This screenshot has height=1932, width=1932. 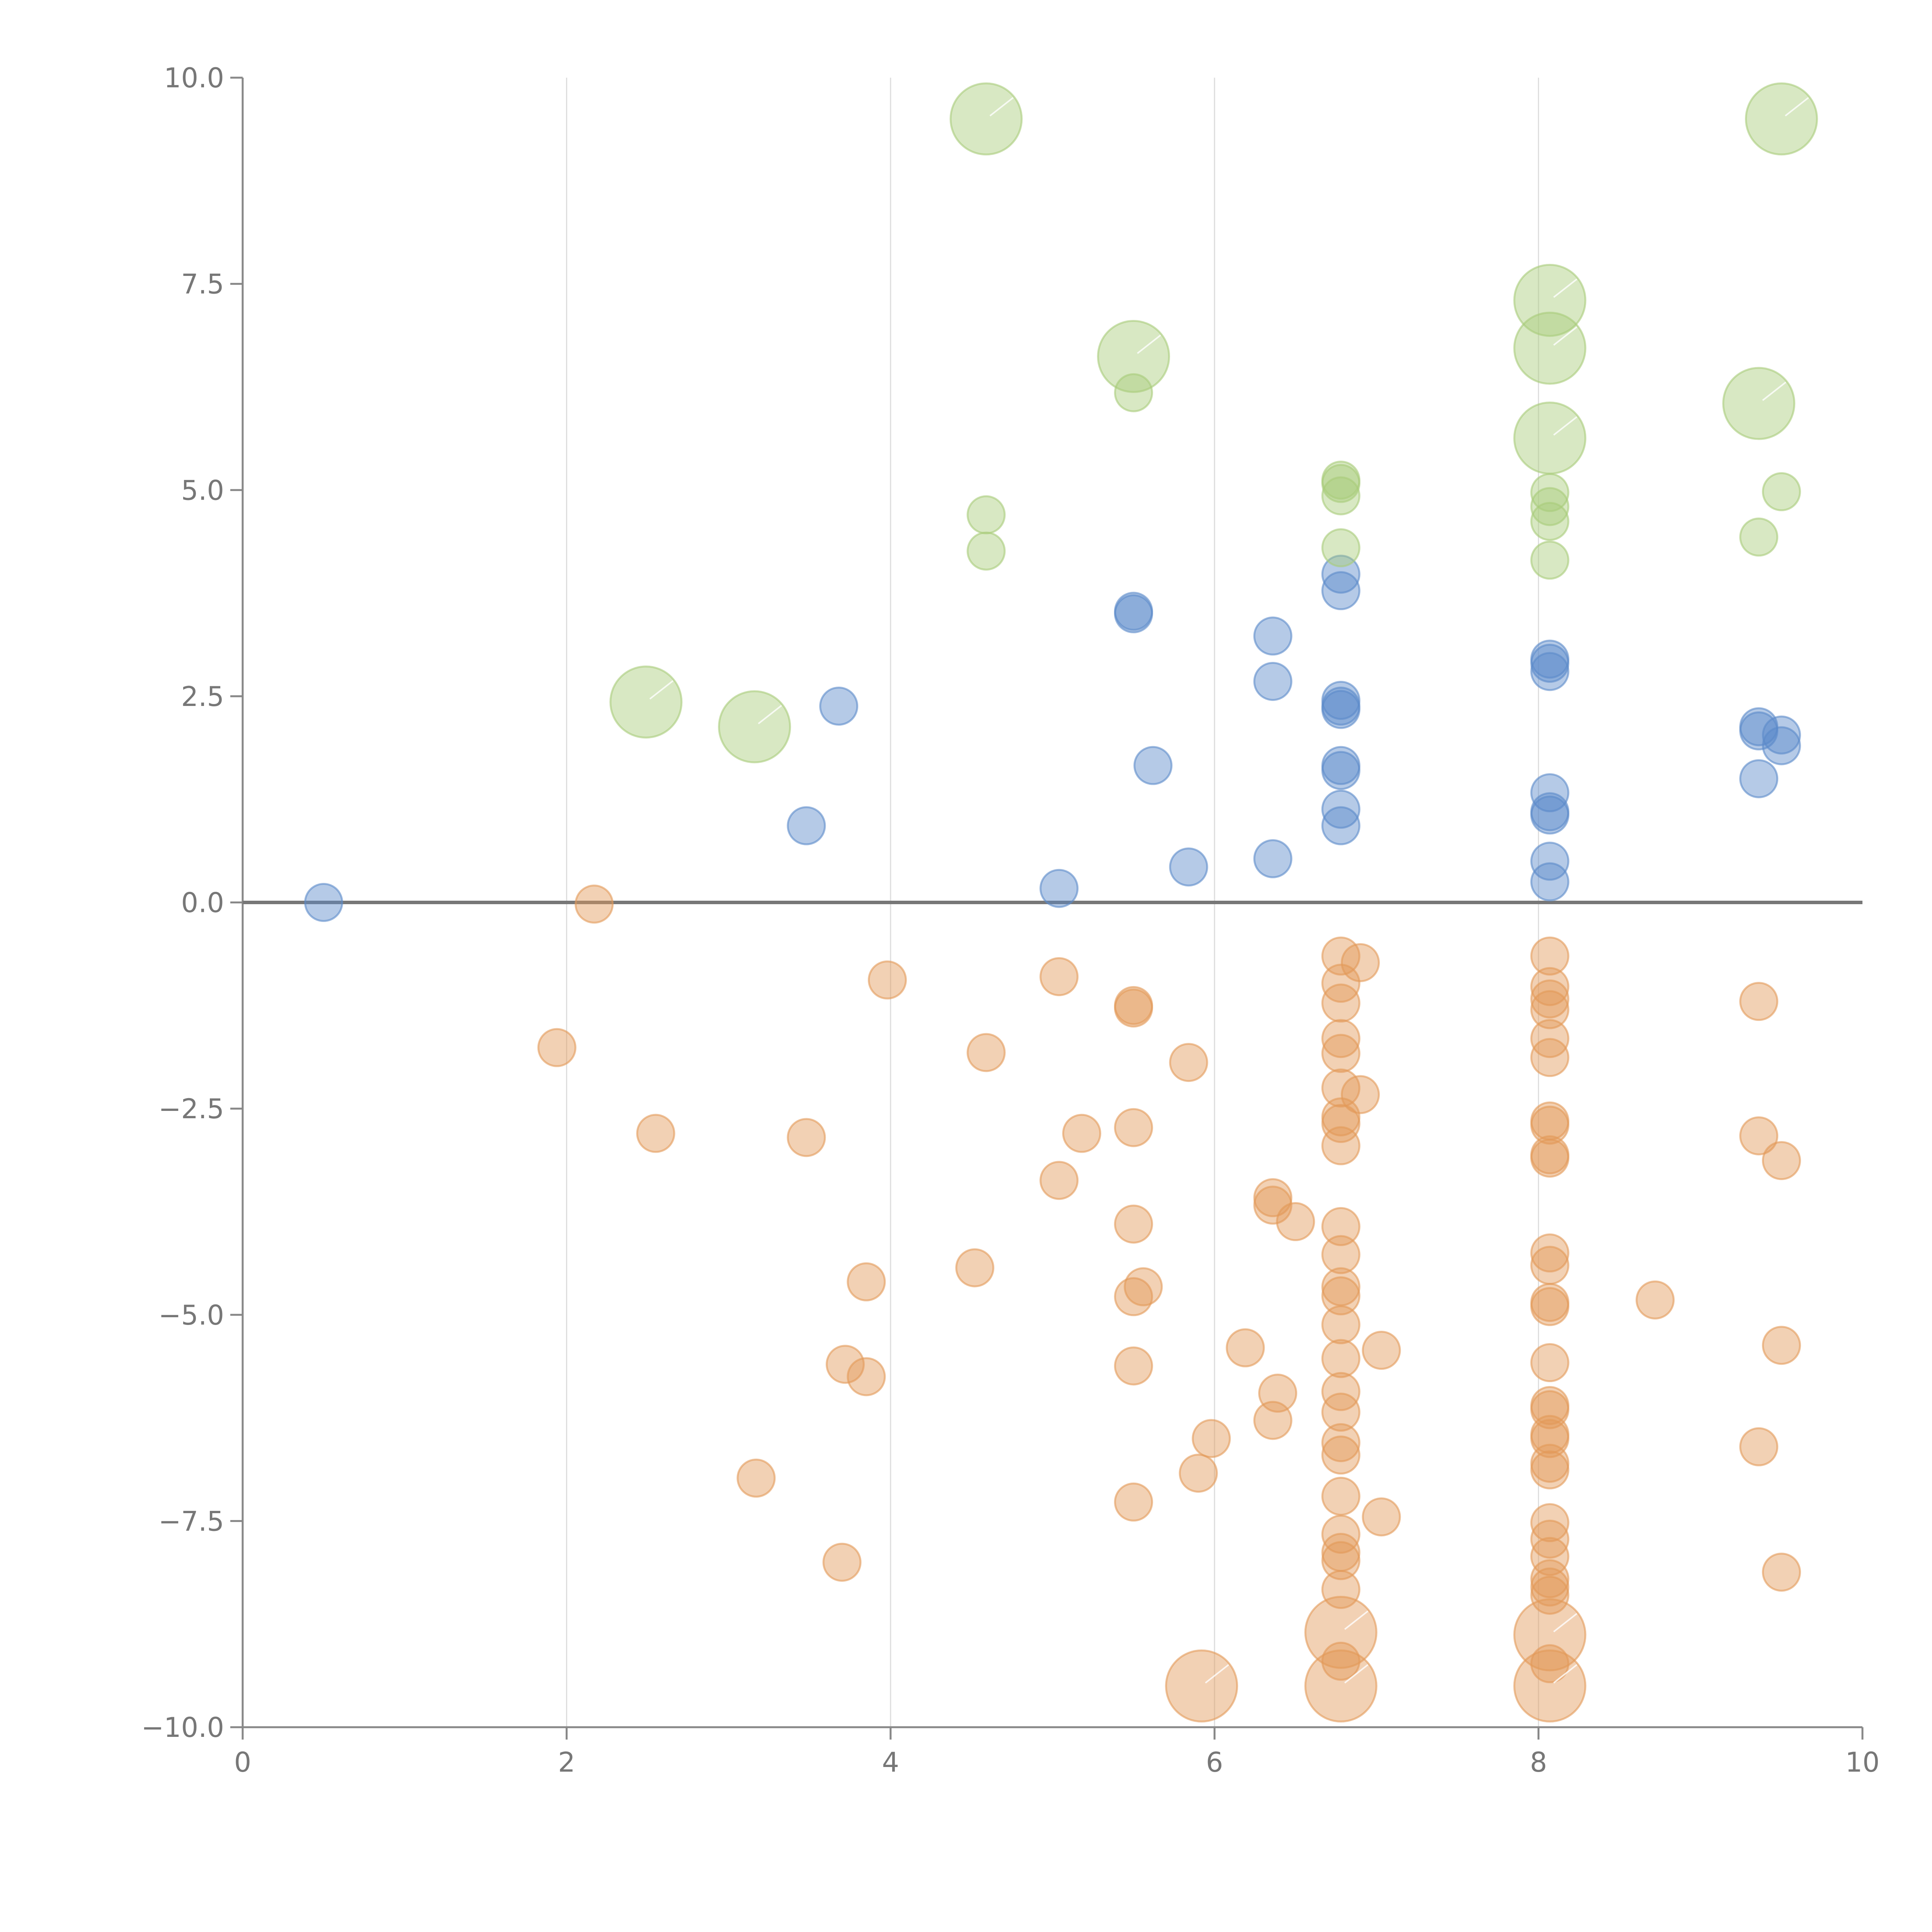 What do you see at coordinates (183, 1728) in the screenshot?
I see `y-tick-label: −10.0` at bounding box center [183, 1728].